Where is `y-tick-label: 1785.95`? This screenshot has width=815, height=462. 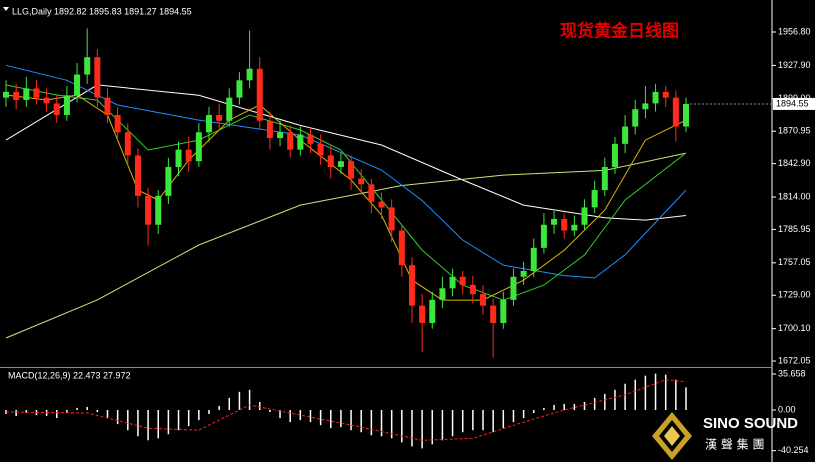 y-tick-label: 1785.95 is located at coordinates (794, 229).